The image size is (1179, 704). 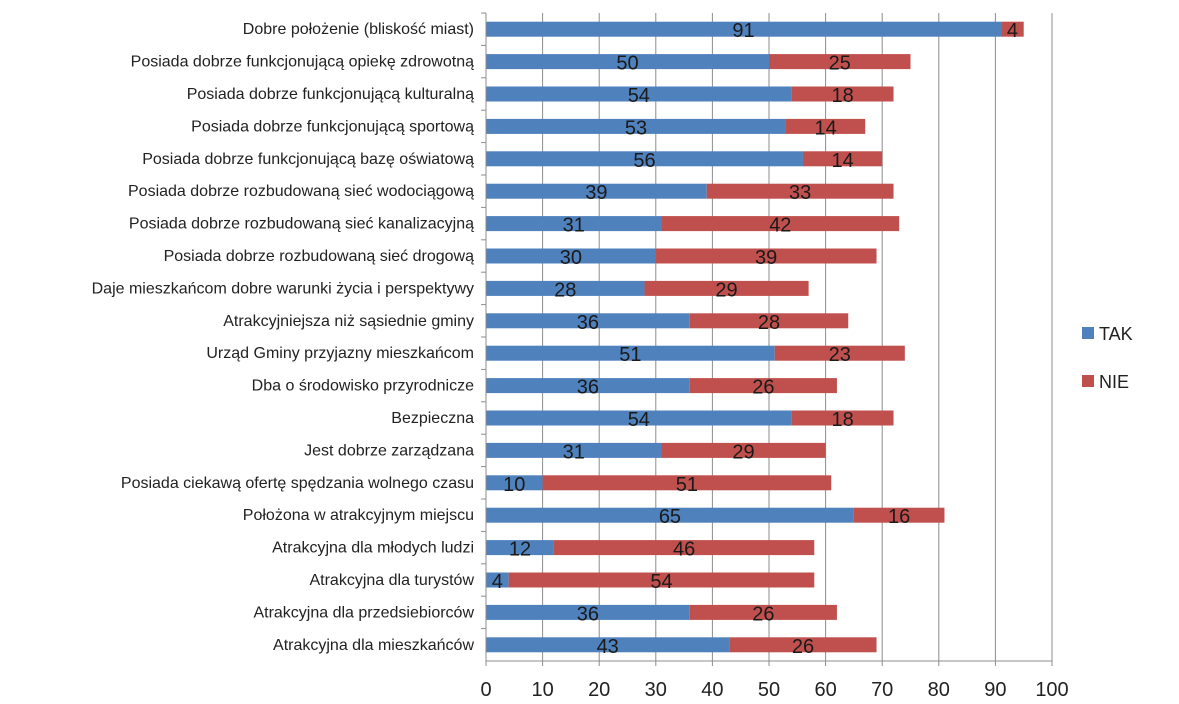 I want to click on data-label-tak: 12, so click(x=520, y=550).